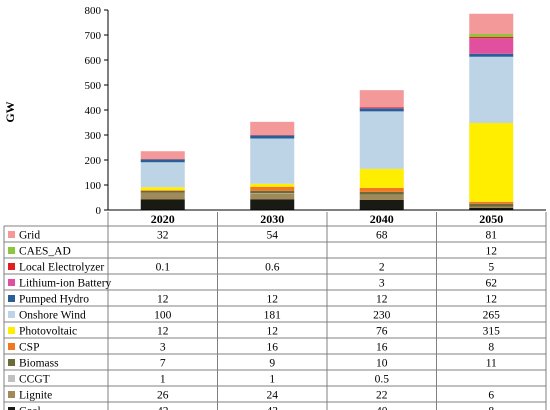 The width and height of the screenshot is (550, 410). Describe the element at coordinates (93, 36) in the screenshot. I see `y-tick-label: 700` at that location.